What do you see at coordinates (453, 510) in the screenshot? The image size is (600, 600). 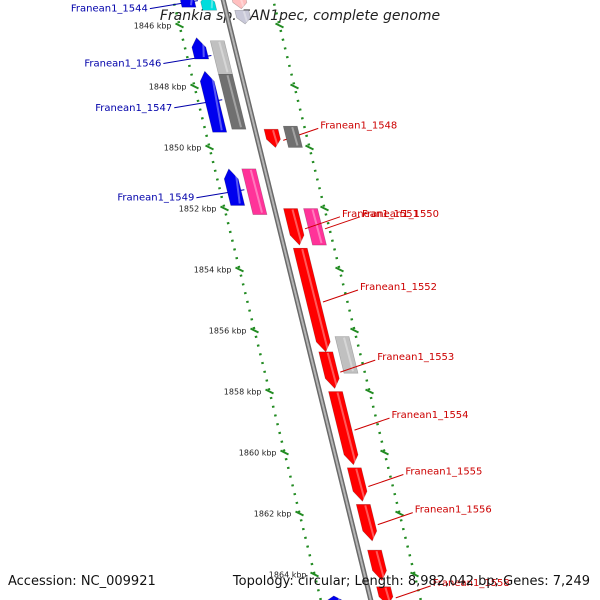 I see `gene-label: Franean1_1556` at bounding box center [453, 510].